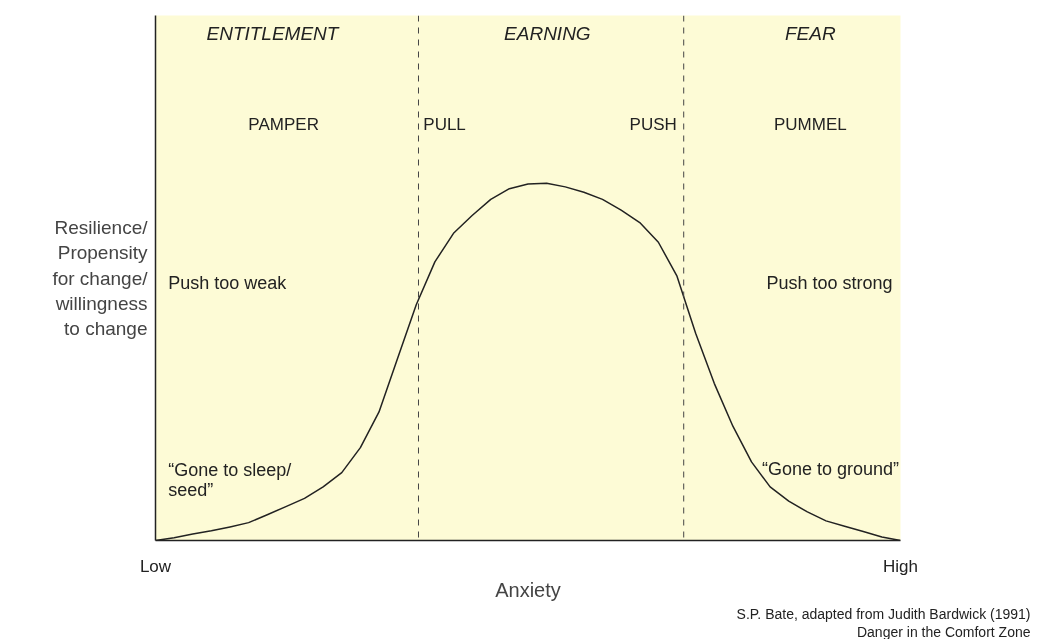  What do you see at coordinates (528, 589) in the screenshot?
I see `x-axis-title: Anxiety` at bounding box center [528, 589].